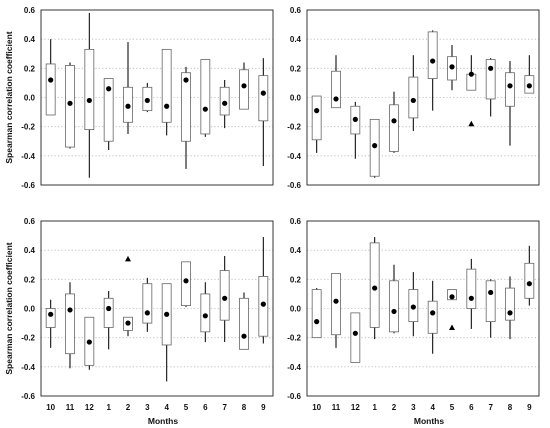 The height and width of the screenshot is (428, 550). Describe the element at coordinates (471, 407) in the screenshot. I see `x-tick-label: 6` at that location.